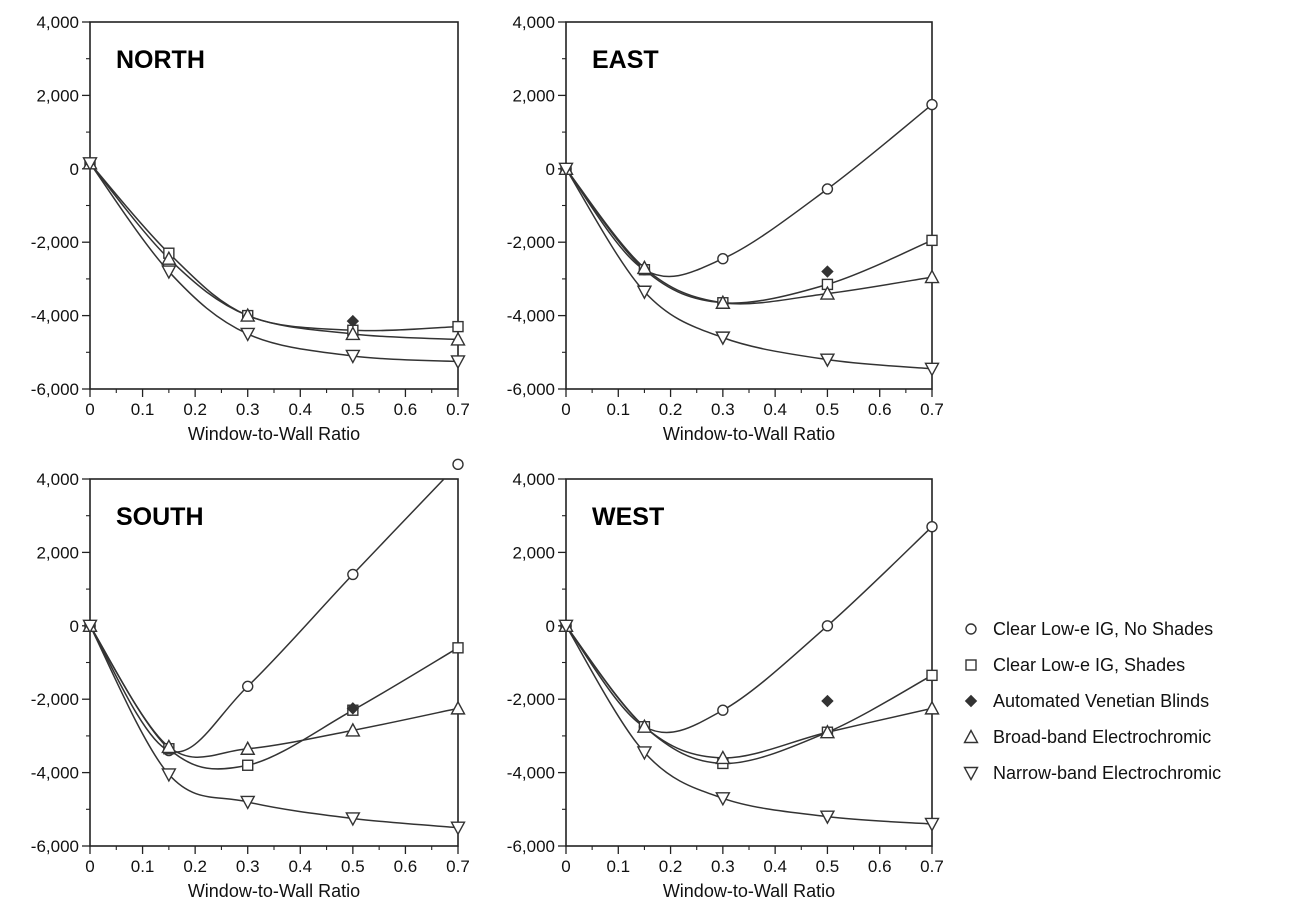  What do you see at coordinates (1107, 773) in the screenshot?
I see `legend-label: Narrow-band Electrochromic` at bounding box center [1107, 773].